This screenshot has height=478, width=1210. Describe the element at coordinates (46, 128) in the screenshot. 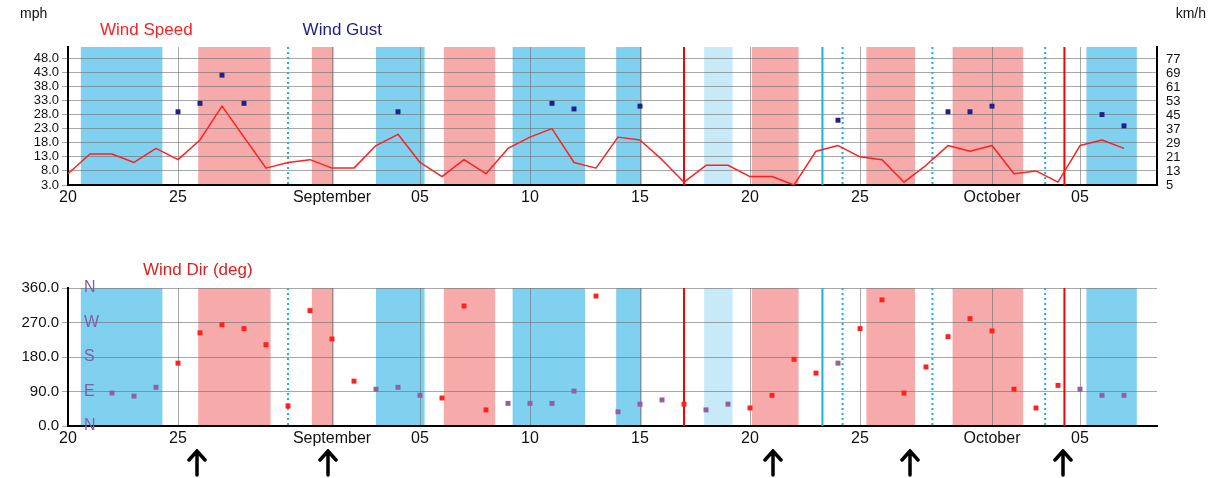

I see `y-tick-label: 23.0` at that location.